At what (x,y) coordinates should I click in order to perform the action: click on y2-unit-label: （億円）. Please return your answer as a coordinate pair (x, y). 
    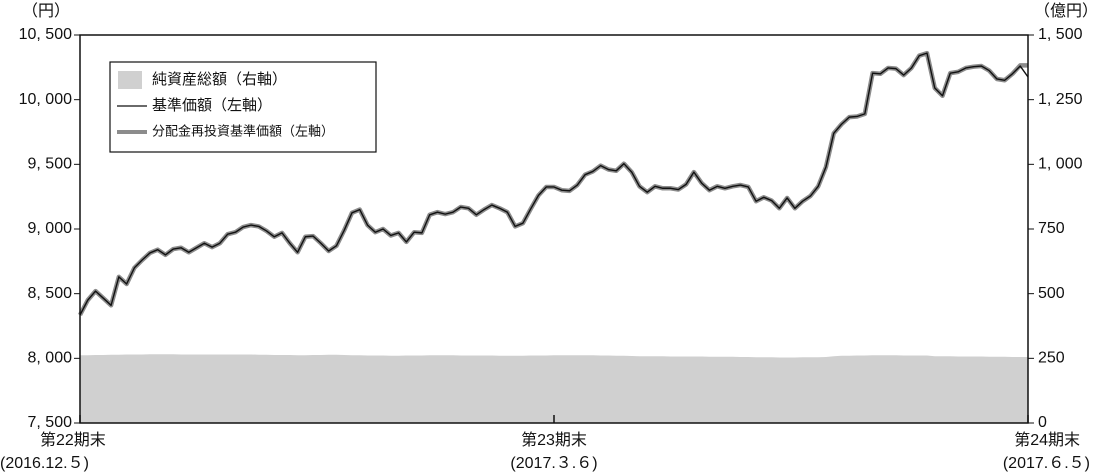
    Looking at the image, I should click on (1066, 11).